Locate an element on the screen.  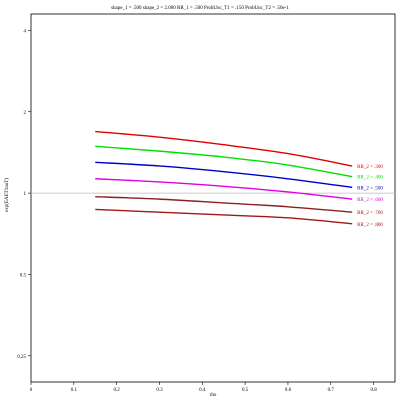
series-label-6: RR_2 = .800 is located at coordinates (370, 225).